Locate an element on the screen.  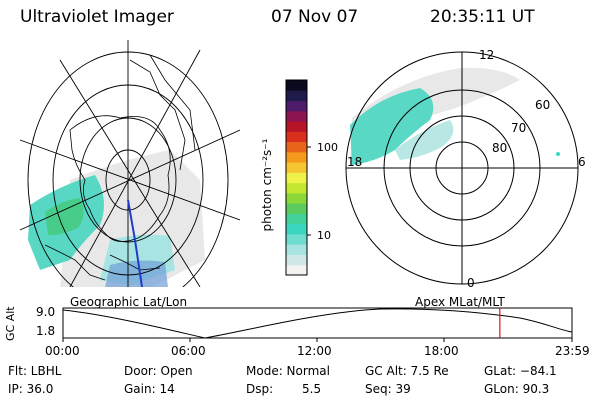
date-label: 07 Nov 07 is located at coordinates (315, 17).